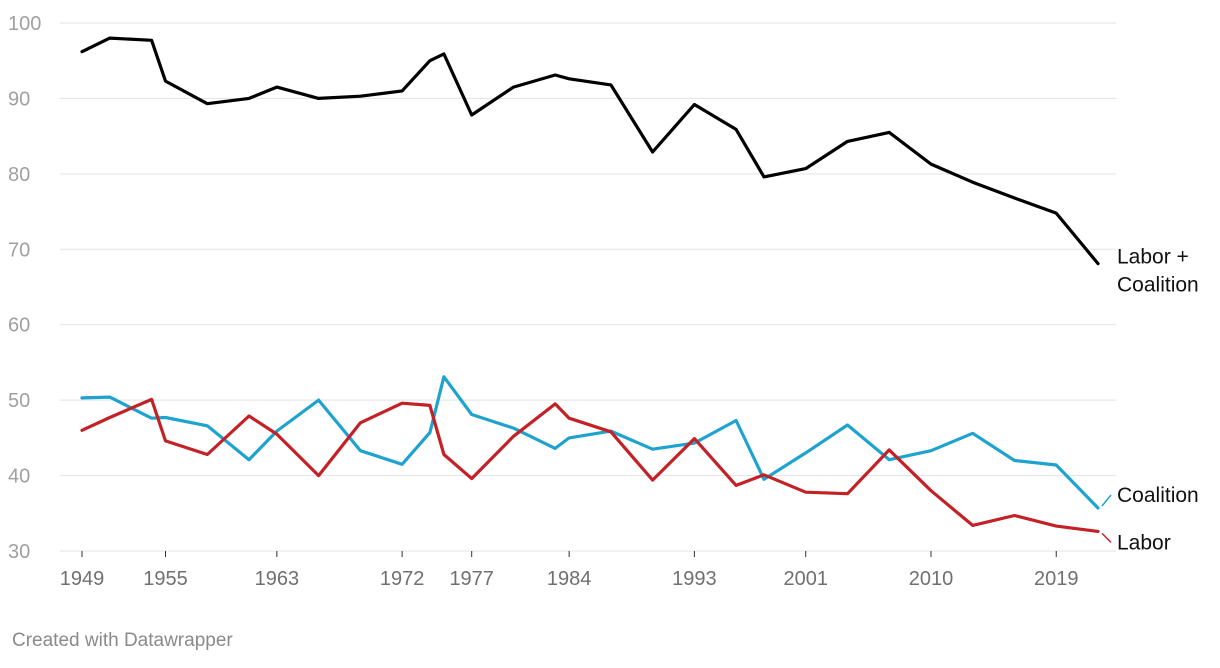 The height and width of the screenshot is (668, 1220). I want to click on series-label-labor-coalition: Labor + Coalition, so click(1158, 271).